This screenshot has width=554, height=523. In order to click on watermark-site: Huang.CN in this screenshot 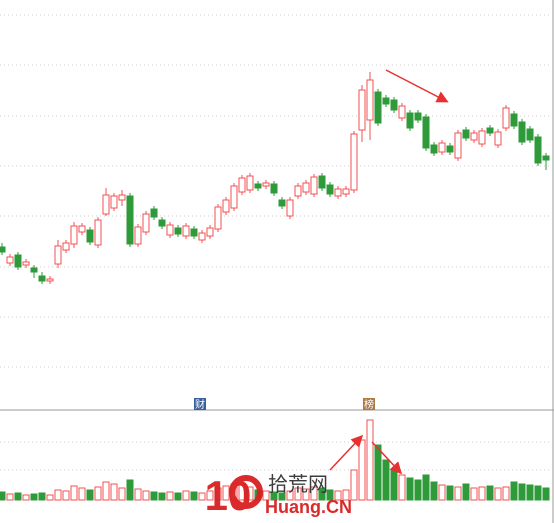, I will do `click(308, 507)`.